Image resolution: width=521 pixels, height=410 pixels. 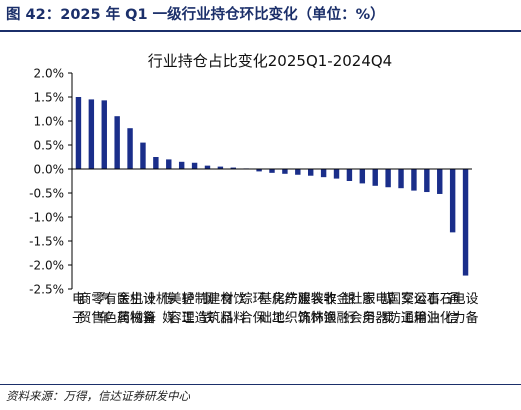 I want to click on x-tick-label: 钢铁, so click(x=207, y=309).